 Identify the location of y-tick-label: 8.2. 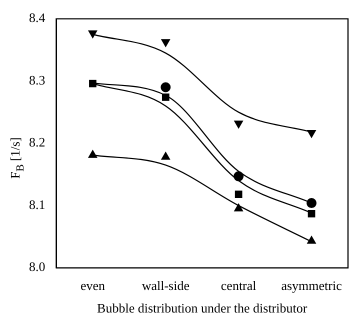
(37, 142).